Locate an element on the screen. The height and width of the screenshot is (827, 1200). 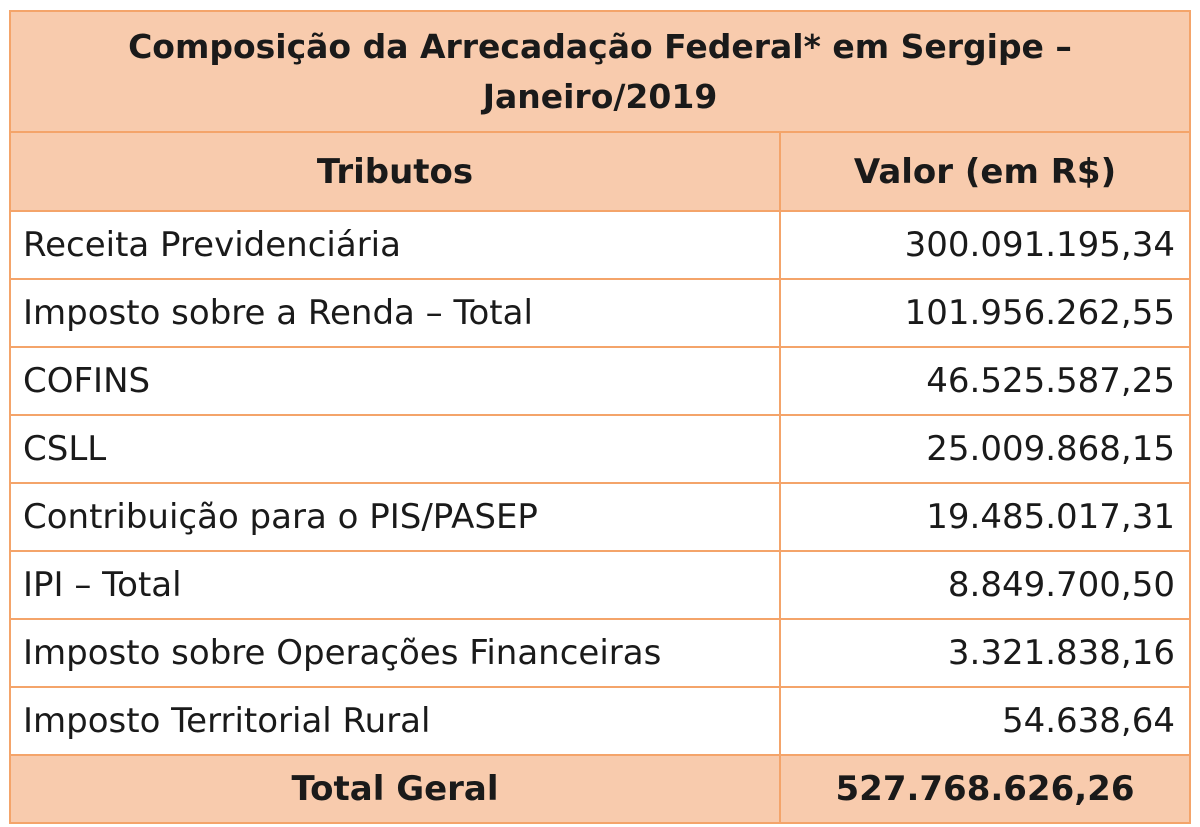
total-row: Total Geral 527.768.626,26 is located at coordinates (600, 789).